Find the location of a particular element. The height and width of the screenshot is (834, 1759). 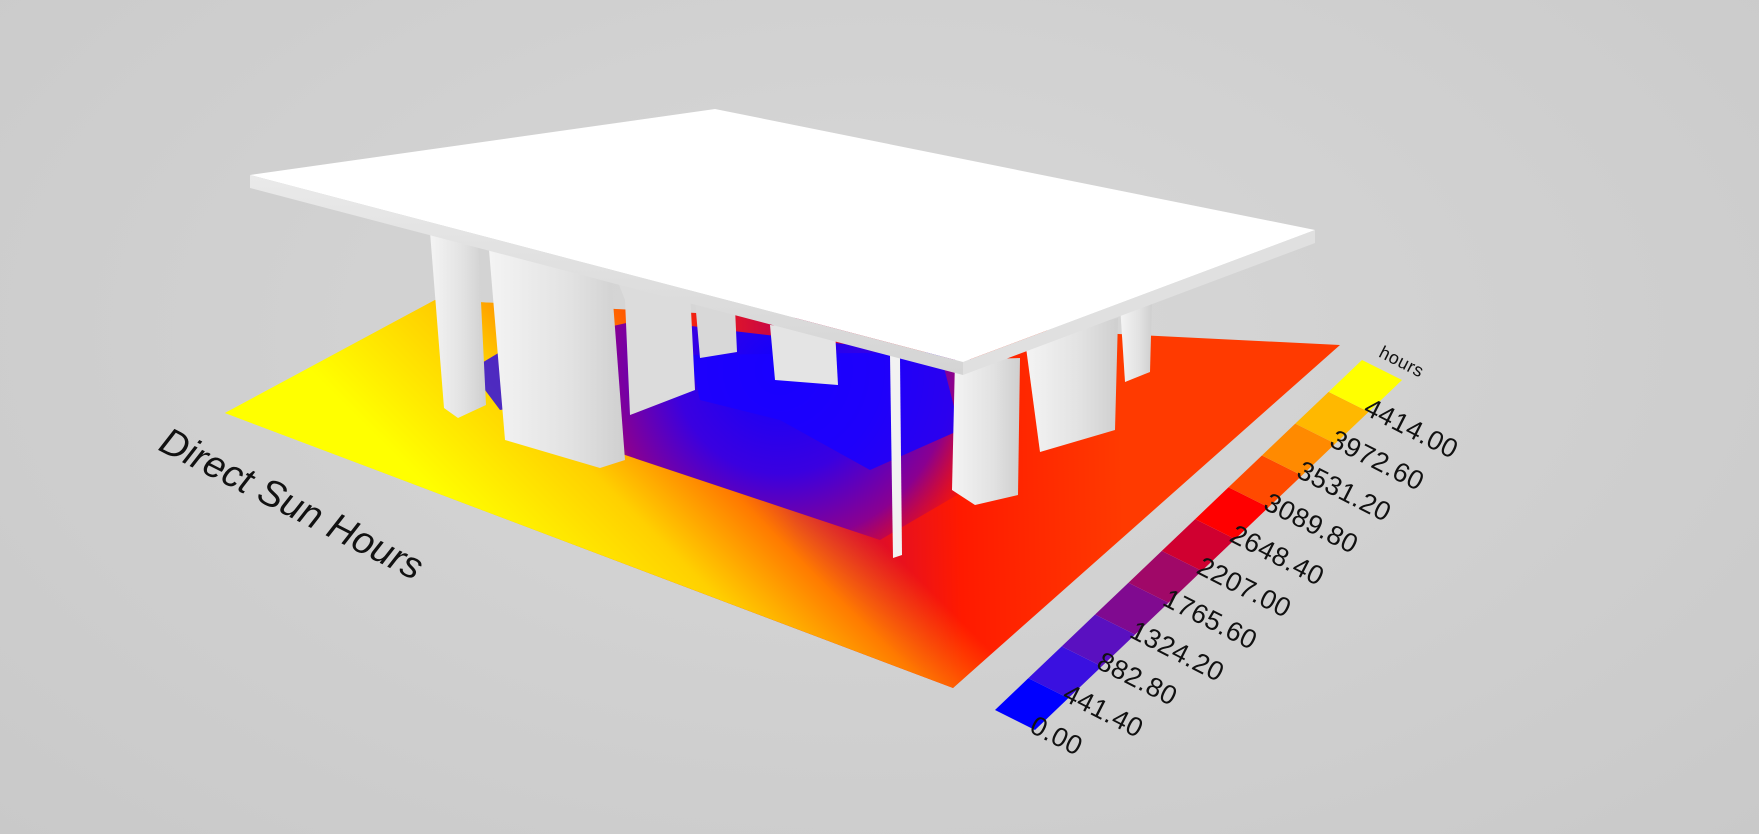

legend-color-bar is located at coordinates (1198, 545).